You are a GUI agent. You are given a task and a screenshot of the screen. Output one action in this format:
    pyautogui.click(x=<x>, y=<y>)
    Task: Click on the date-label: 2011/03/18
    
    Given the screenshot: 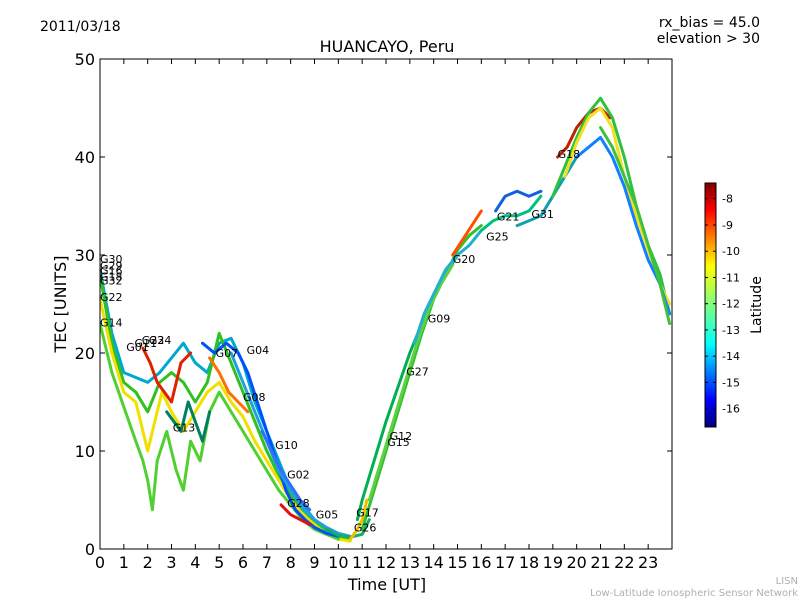 What is the action you would take?
    pyautogui.click(x=80, y=27)
    